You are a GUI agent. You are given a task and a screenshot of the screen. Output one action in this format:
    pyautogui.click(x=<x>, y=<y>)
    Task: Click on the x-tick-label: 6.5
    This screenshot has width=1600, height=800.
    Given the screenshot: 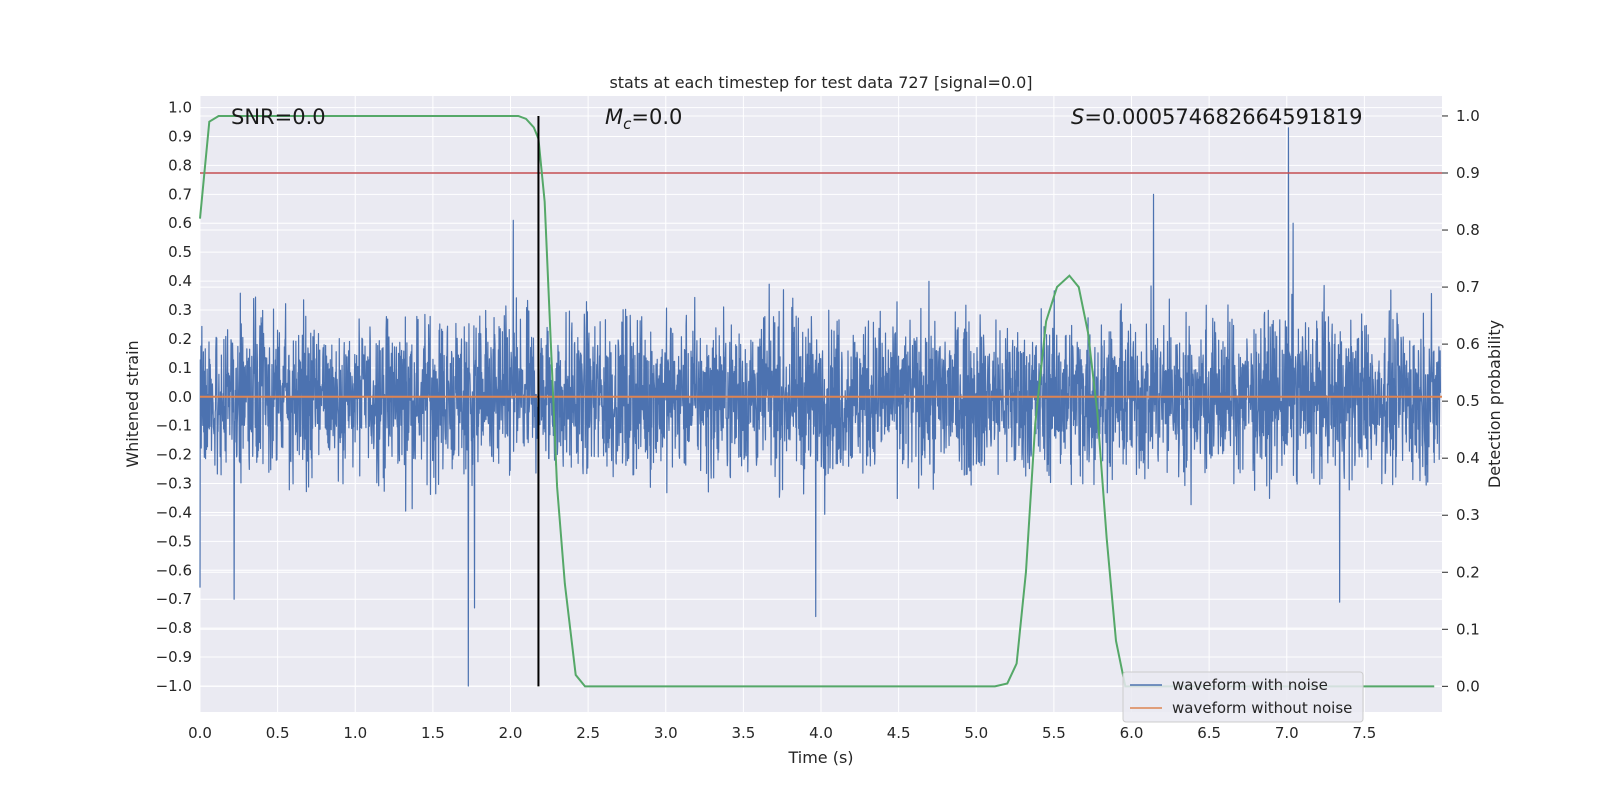 What is the action you would take?
    pyautogui.click(x=1209, y=733)
    